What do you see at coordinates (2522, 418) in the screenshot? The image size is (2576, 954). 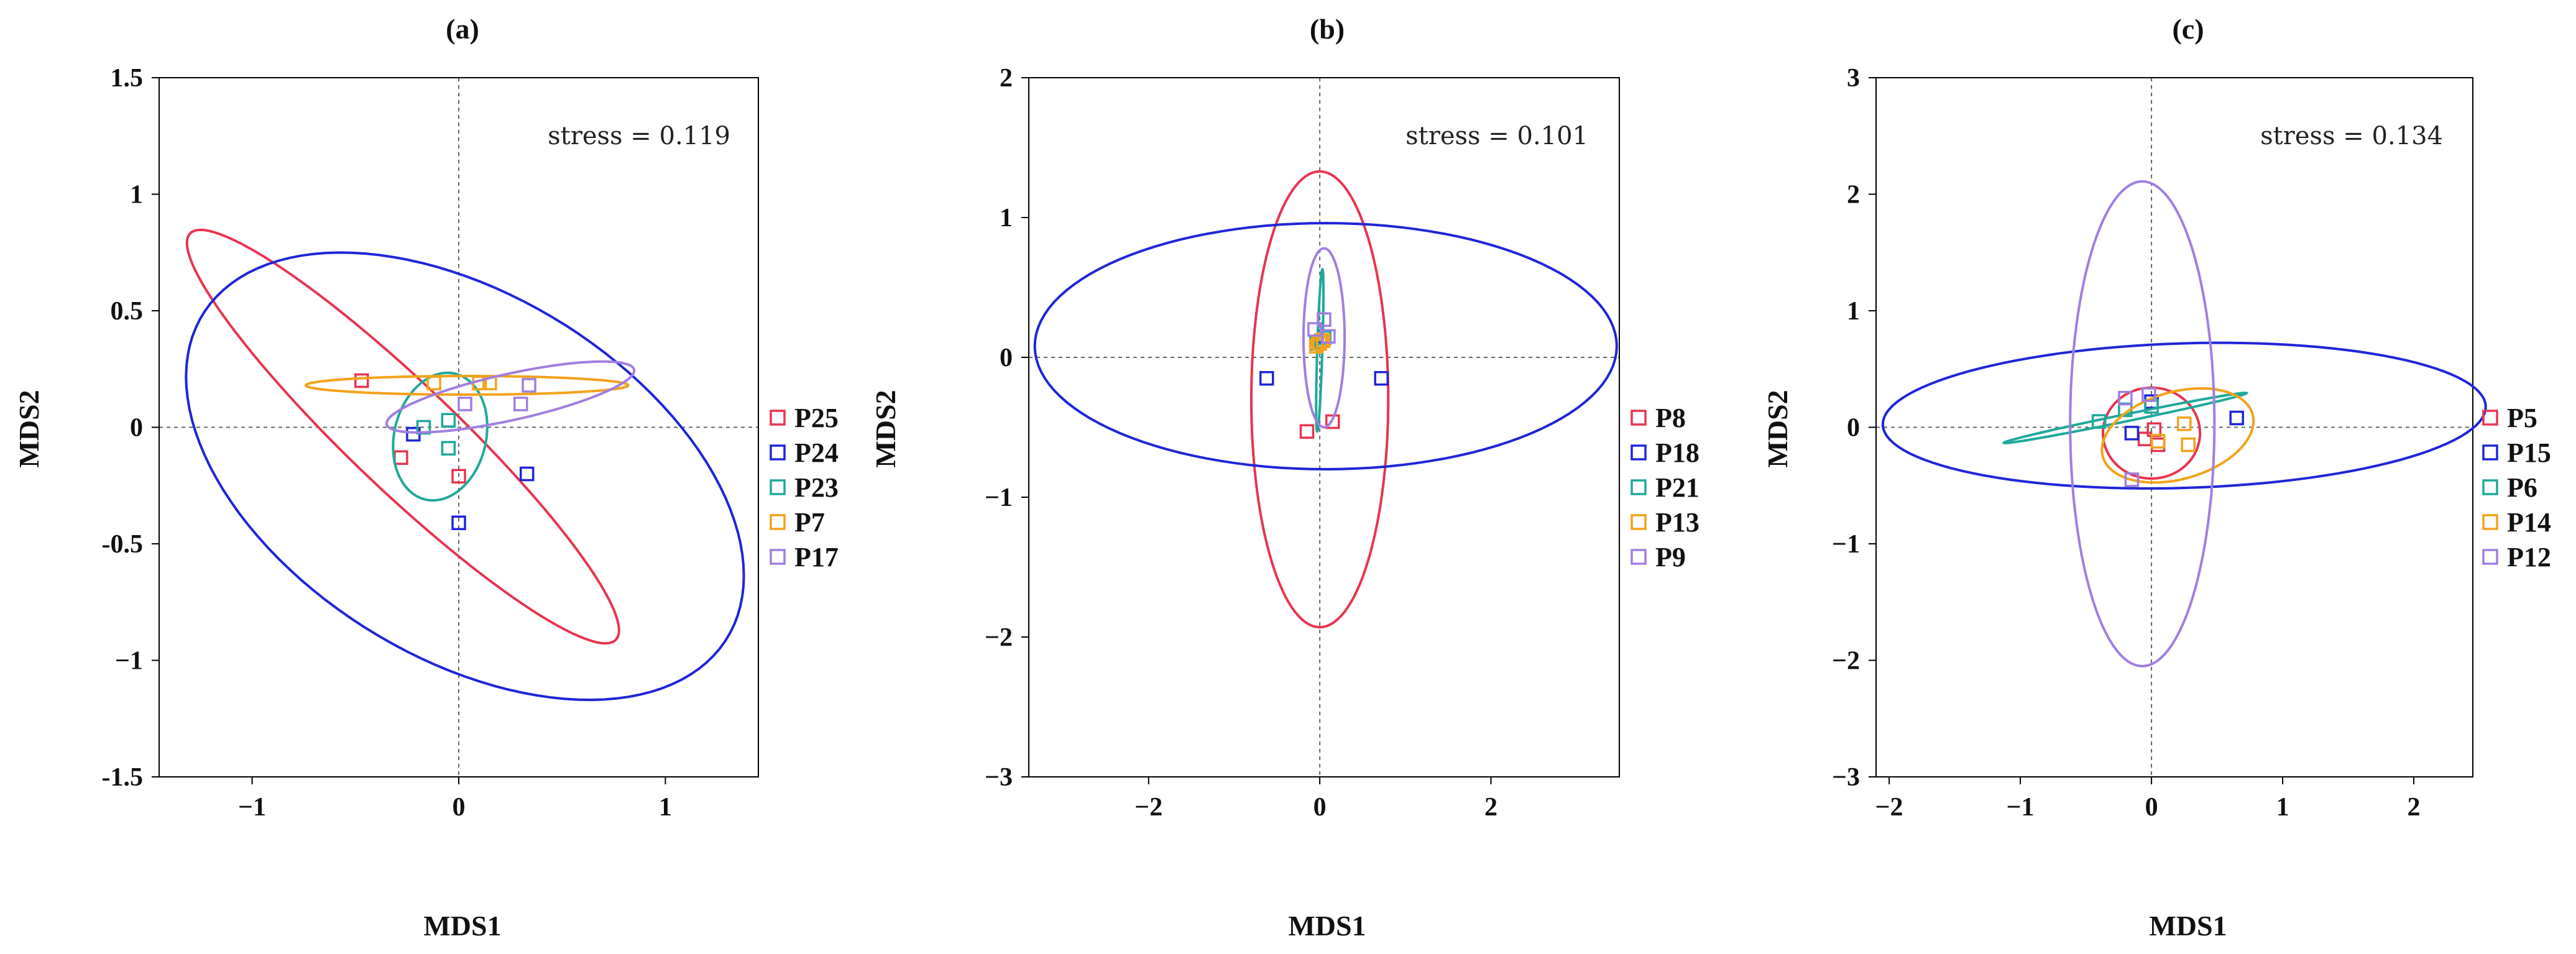 I see `panel-c-legend-label-p5: P5` at bounding box center [2522, 418].